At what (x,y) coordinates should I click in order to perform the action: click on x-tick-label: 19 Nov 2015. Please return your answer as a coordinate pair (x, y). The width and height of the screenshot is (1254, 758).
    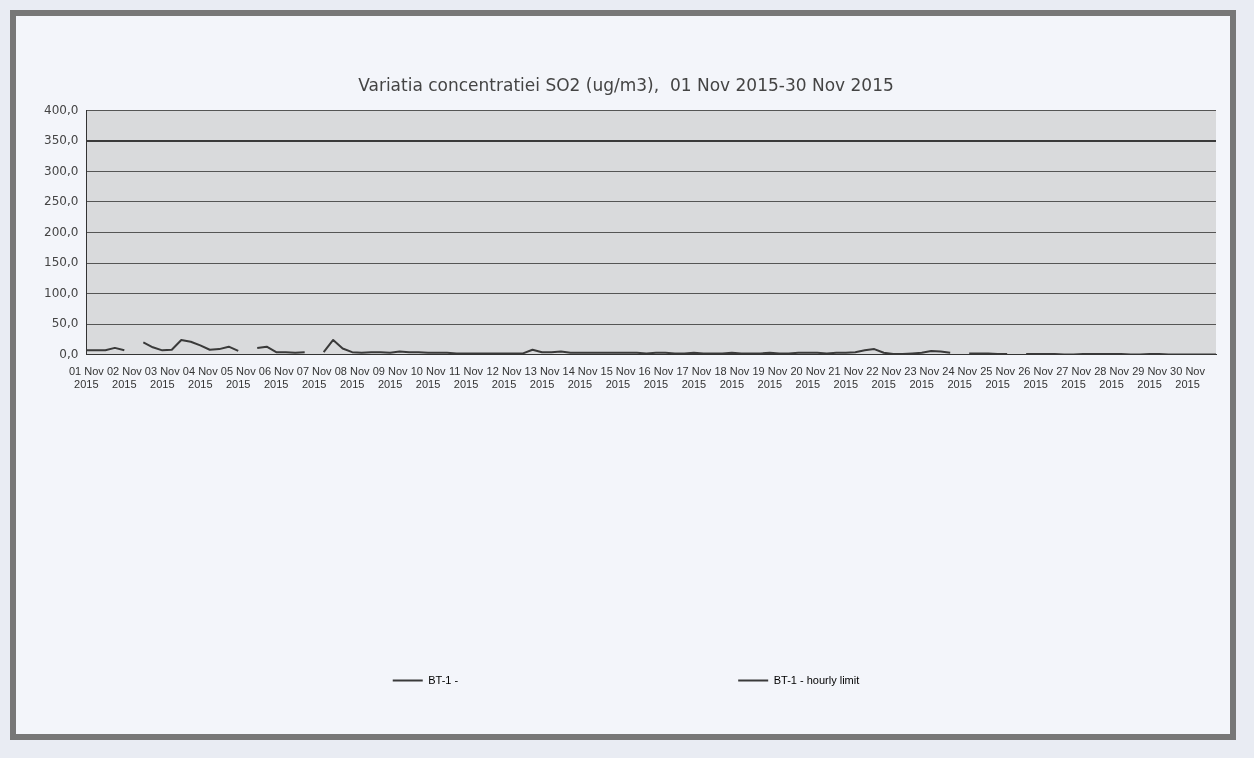
    Looking at the image, I should click on (770, 378).